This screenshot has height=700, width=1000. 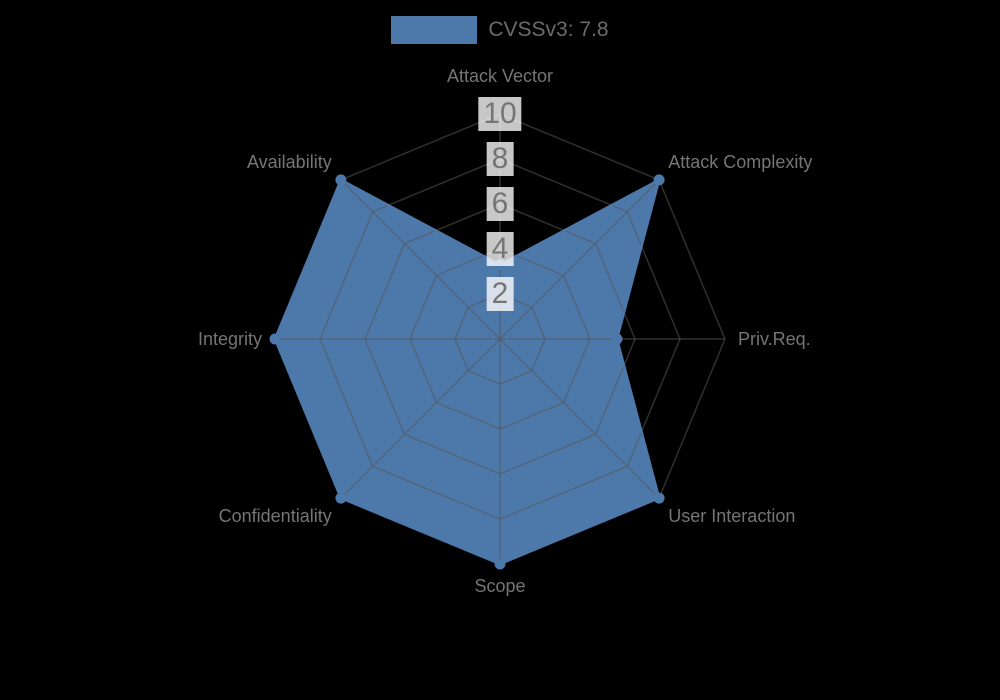 I want to click on data-point-integrity, so click(x=275, y=339).